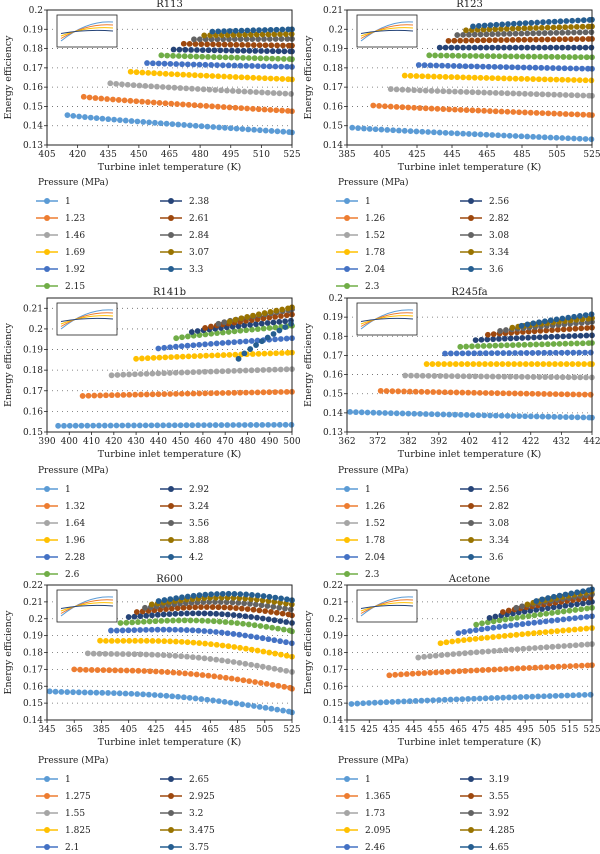 The image size is (600, 854). I want to click on legend-label: 2.925, so click(202, 797).